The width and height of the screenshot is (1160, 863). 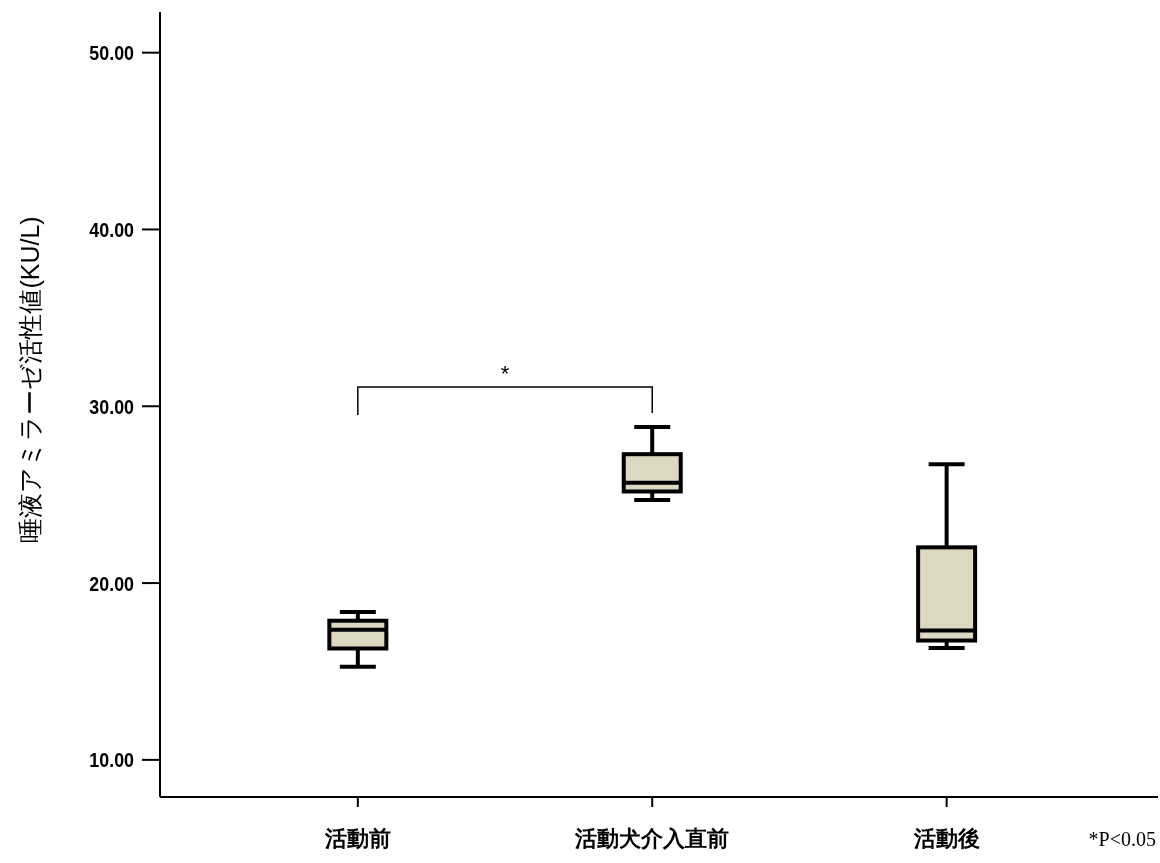 What do you see at coordinates (1122, 839) in the screenshot?
I see `text: *P<0.05` at bounding box center [1122, 839].